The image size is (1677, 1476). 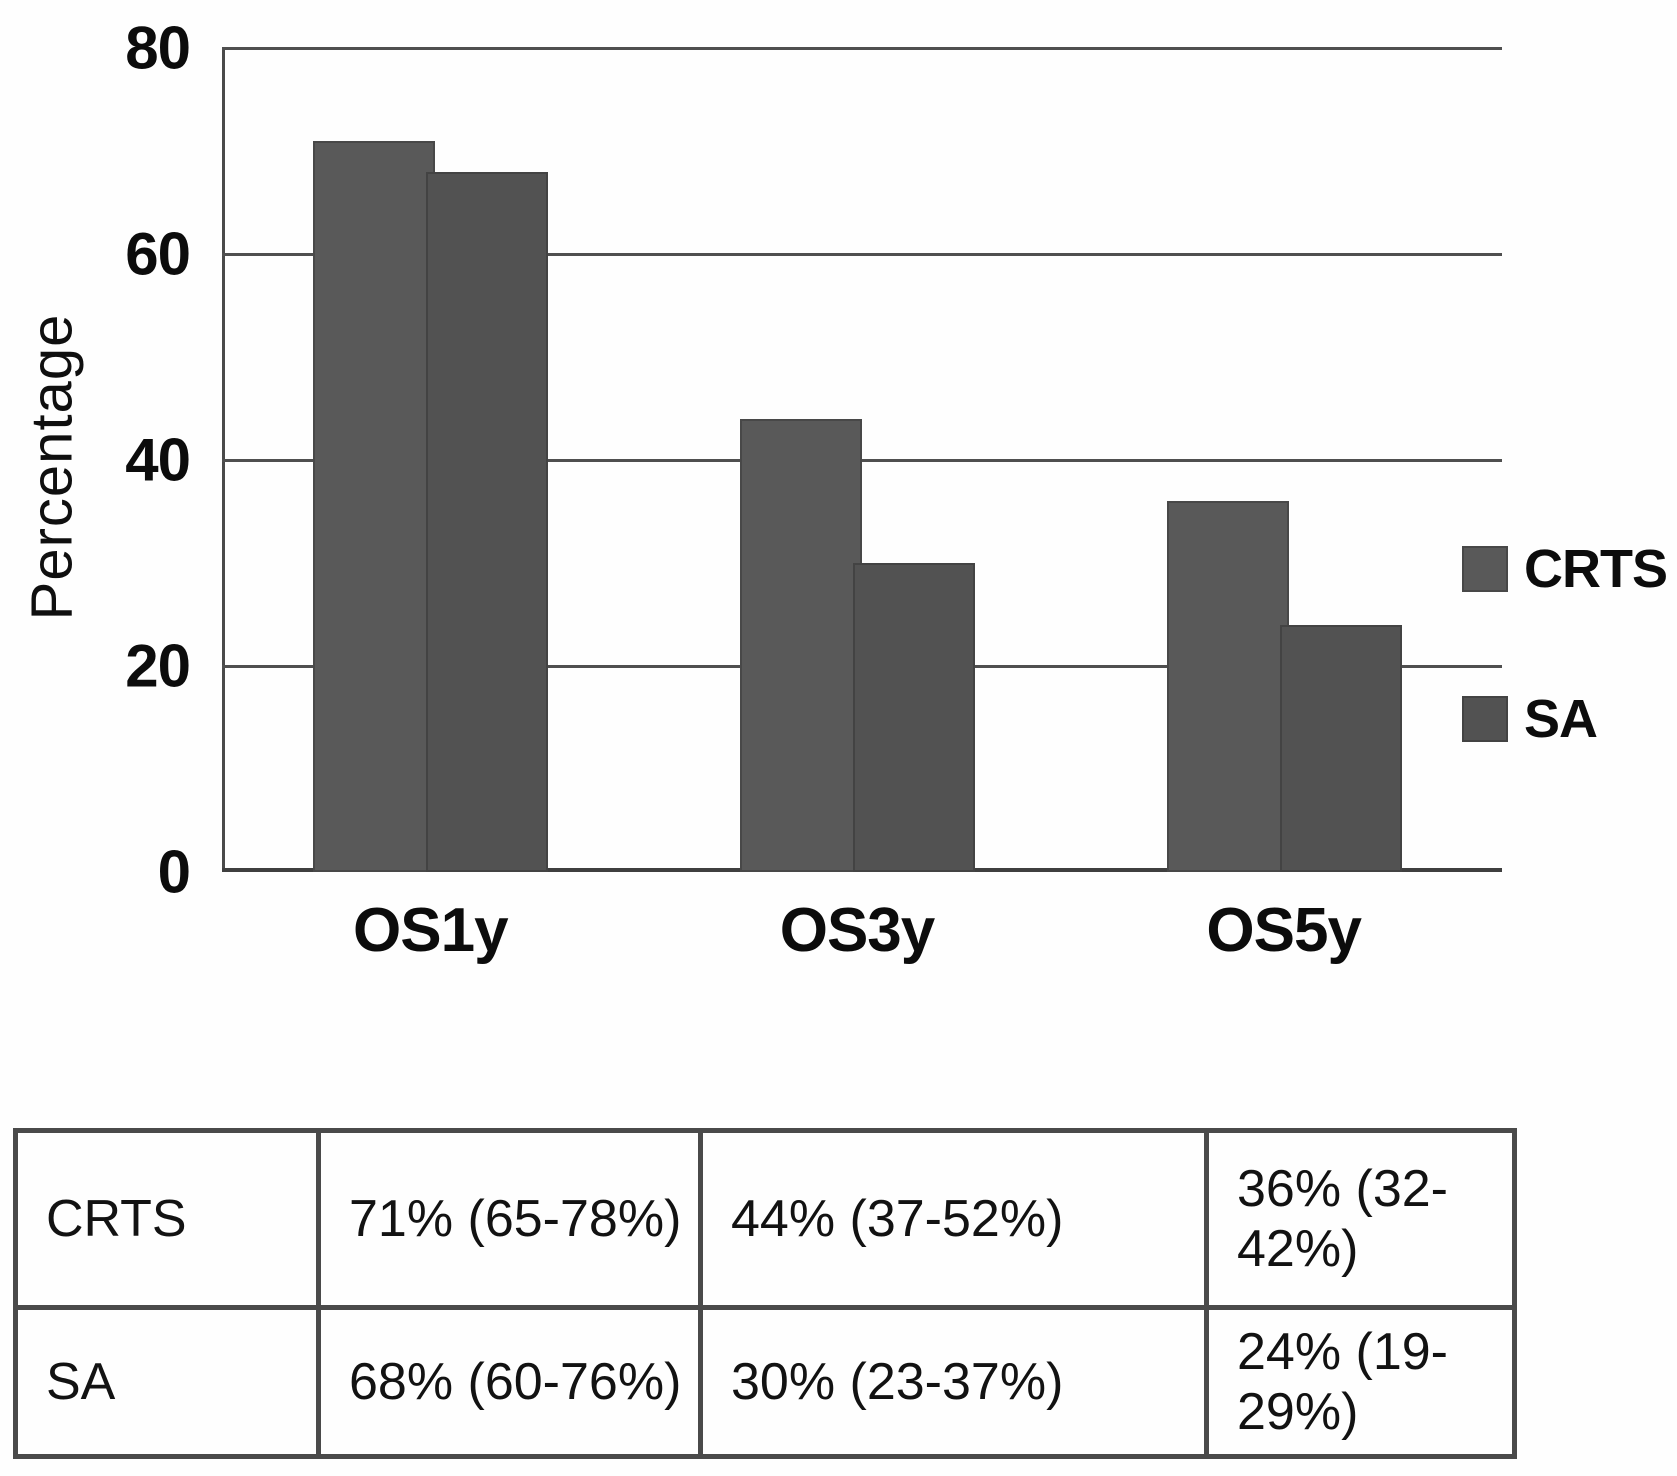 I want to click on y-tick-20: 20, so click(x=158, y=666).